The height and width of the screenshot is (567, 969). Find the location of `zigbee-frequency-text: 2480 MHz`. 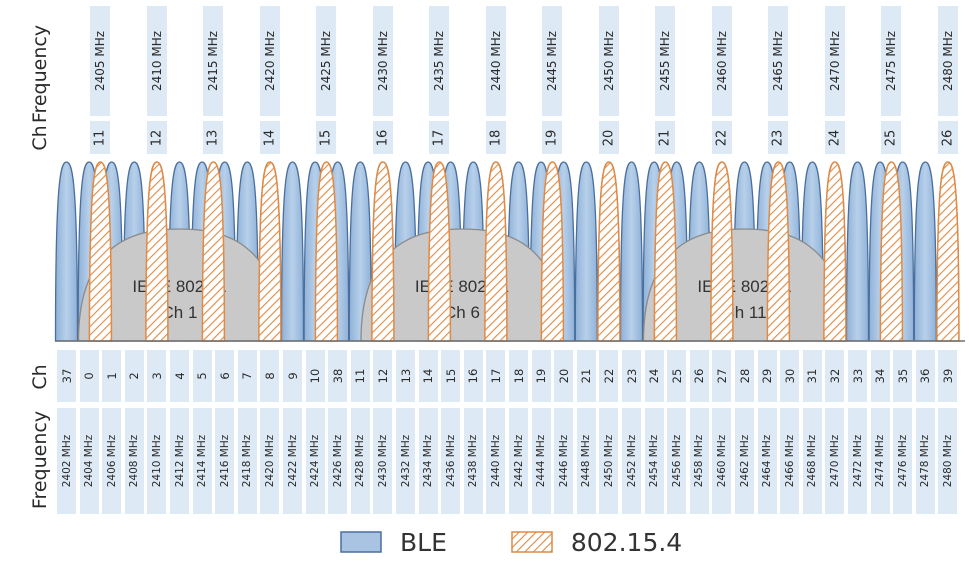

zigbee-frequency-text: 2480 MHz is located at coordinates (947, 61).